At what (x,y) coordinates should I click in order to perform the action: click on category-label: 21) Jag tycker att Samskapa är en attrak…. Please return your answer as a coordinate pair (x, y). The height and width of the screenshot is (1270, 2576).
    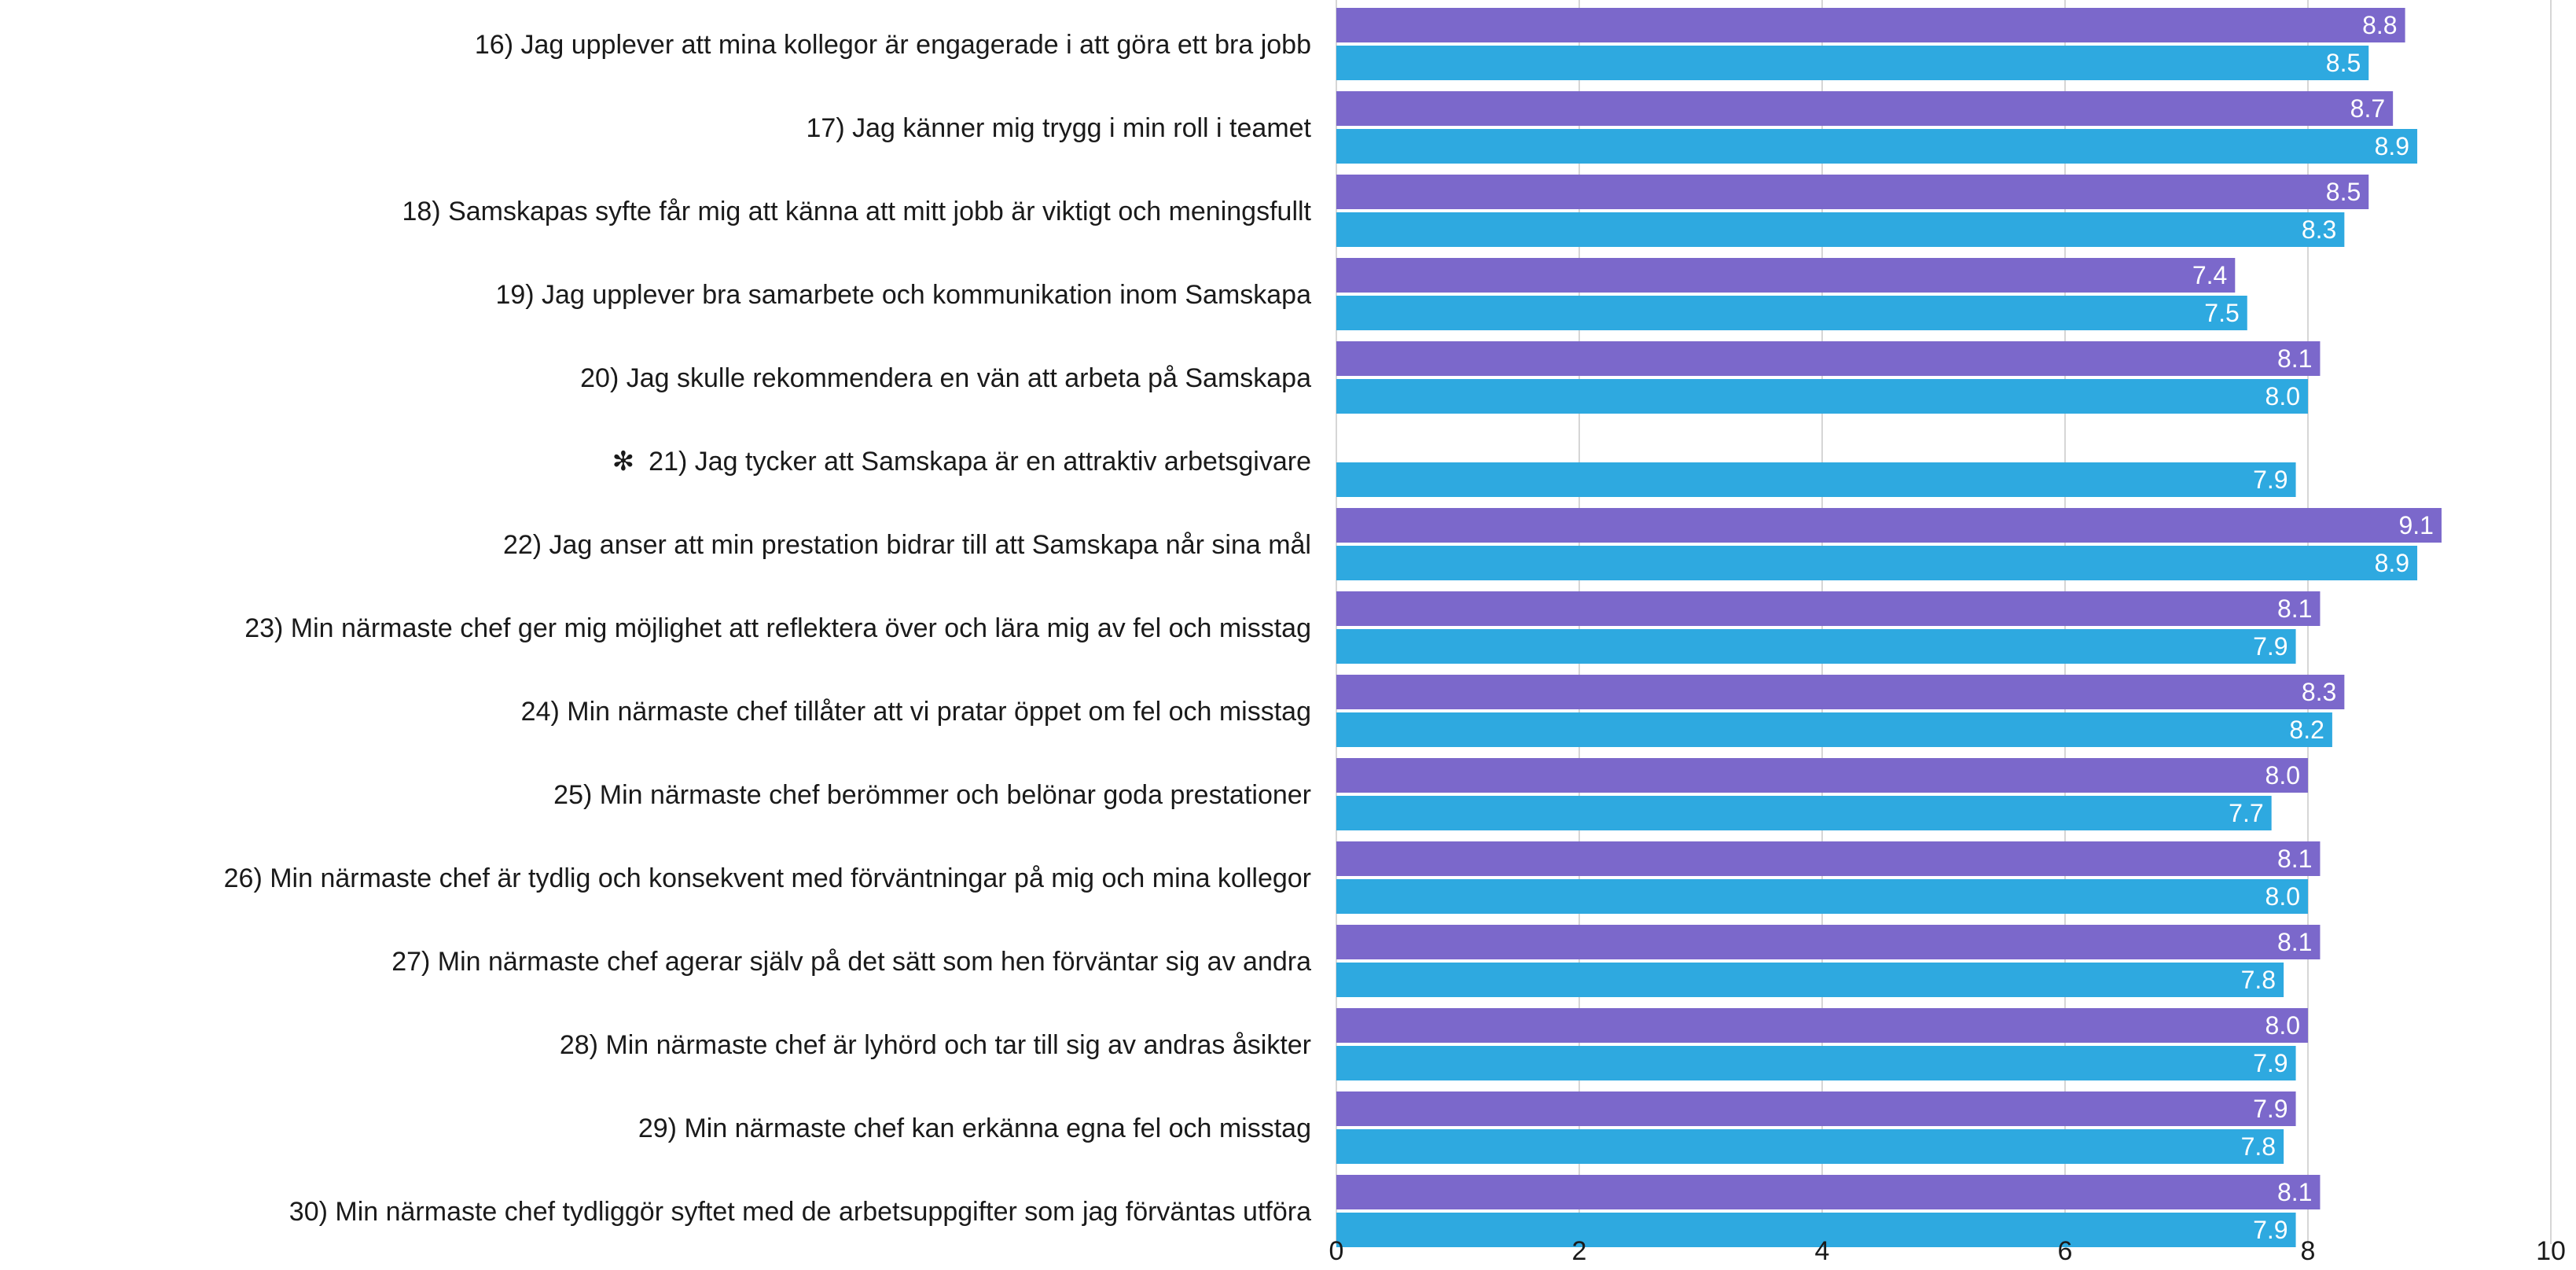
    Looking at the image, I should click on (980, 462).